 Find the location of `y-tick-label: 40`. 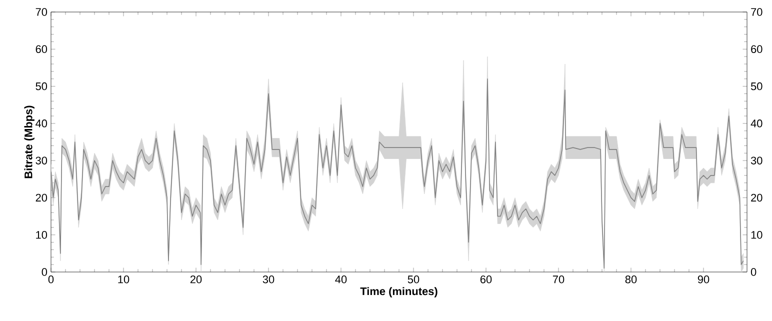

y-tick-label: 40 is located at coordinates (42, 124).